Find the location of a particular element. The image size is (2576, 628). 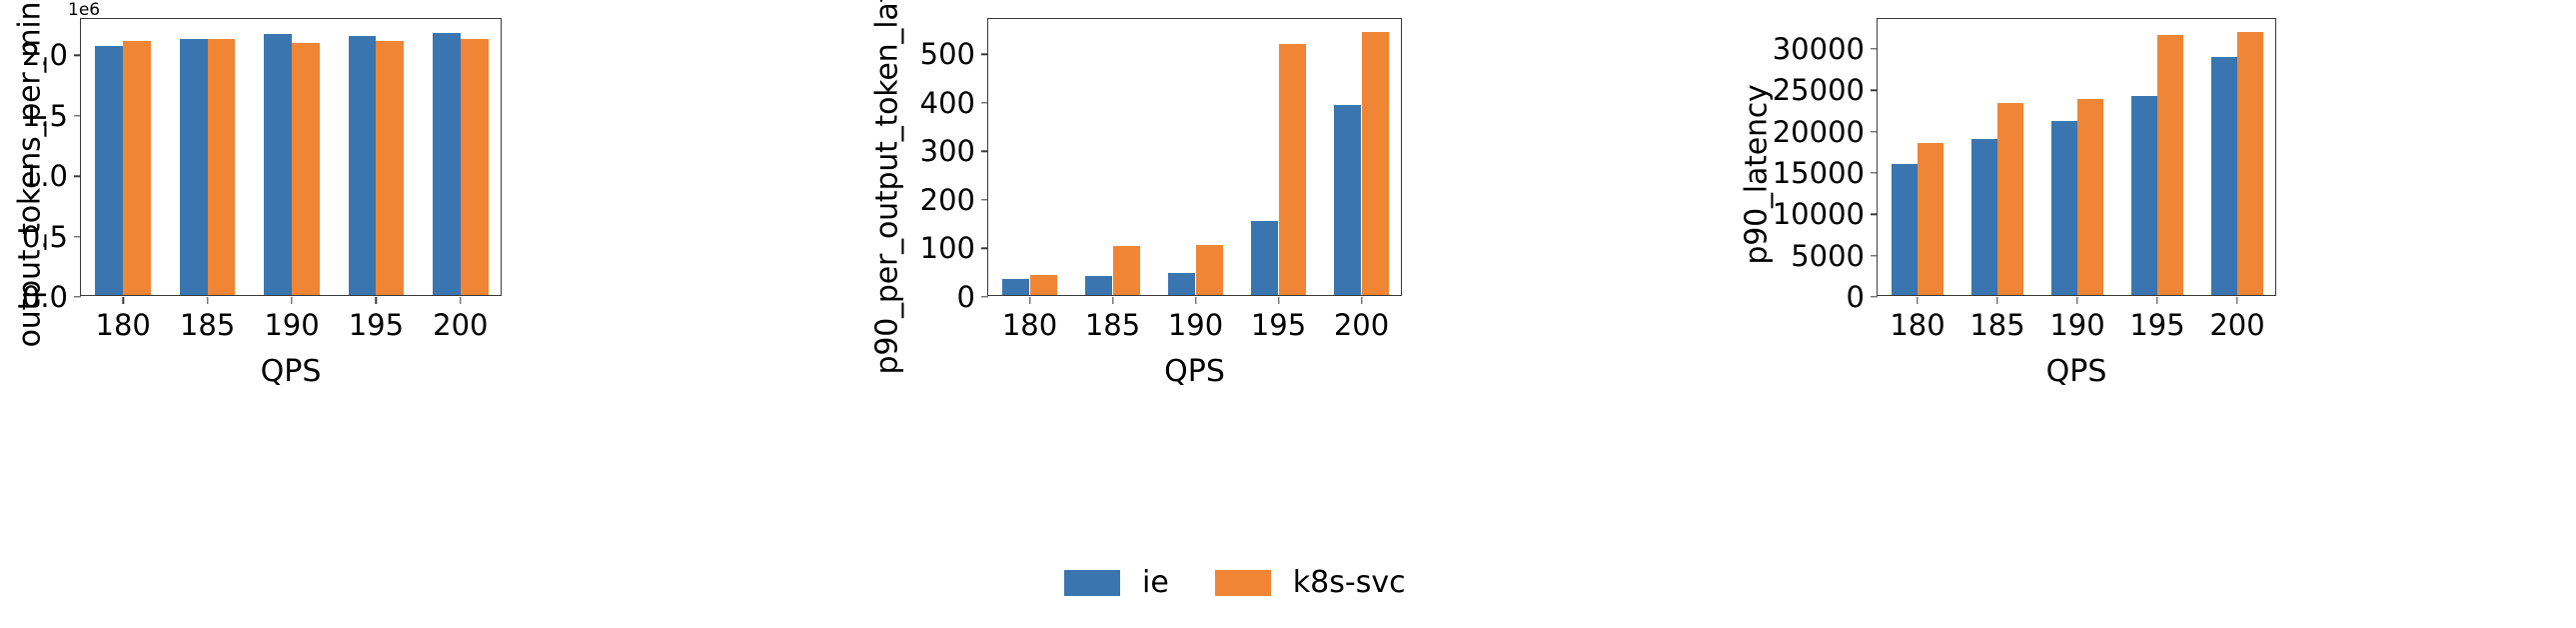

y-tick-label: 2.0 is located at coordinates (44, 55).